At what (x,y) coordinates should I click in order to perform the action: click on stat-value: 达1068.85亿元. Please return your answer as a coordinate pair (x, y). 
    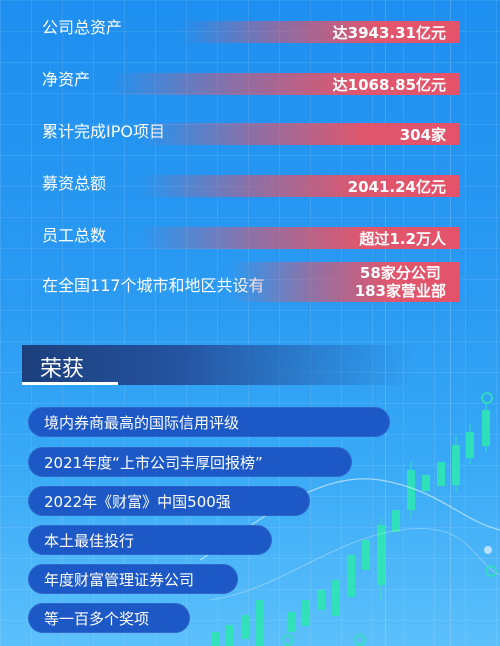
    Looking at the image, I should click on (389, 84).